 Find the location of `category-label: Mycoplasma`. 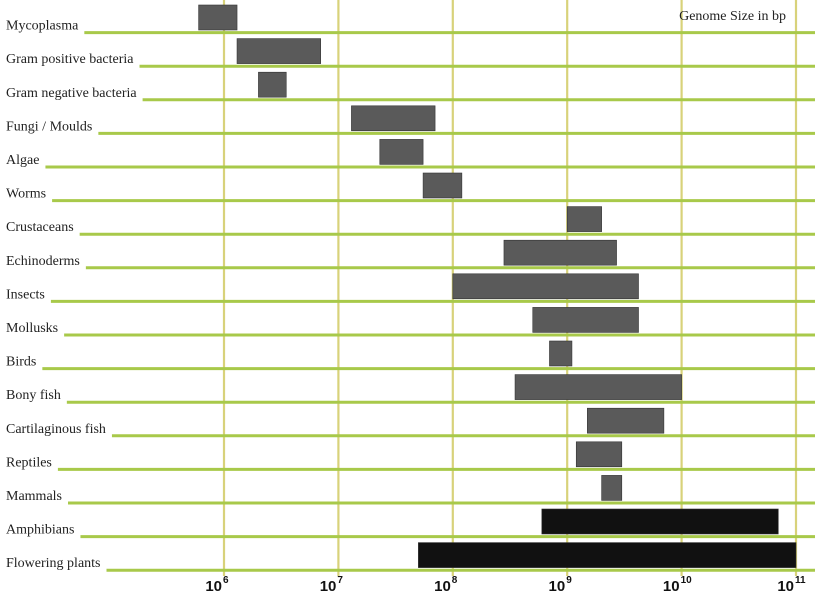

category-label: Mycoplasma is located at coordinates (42, 26).